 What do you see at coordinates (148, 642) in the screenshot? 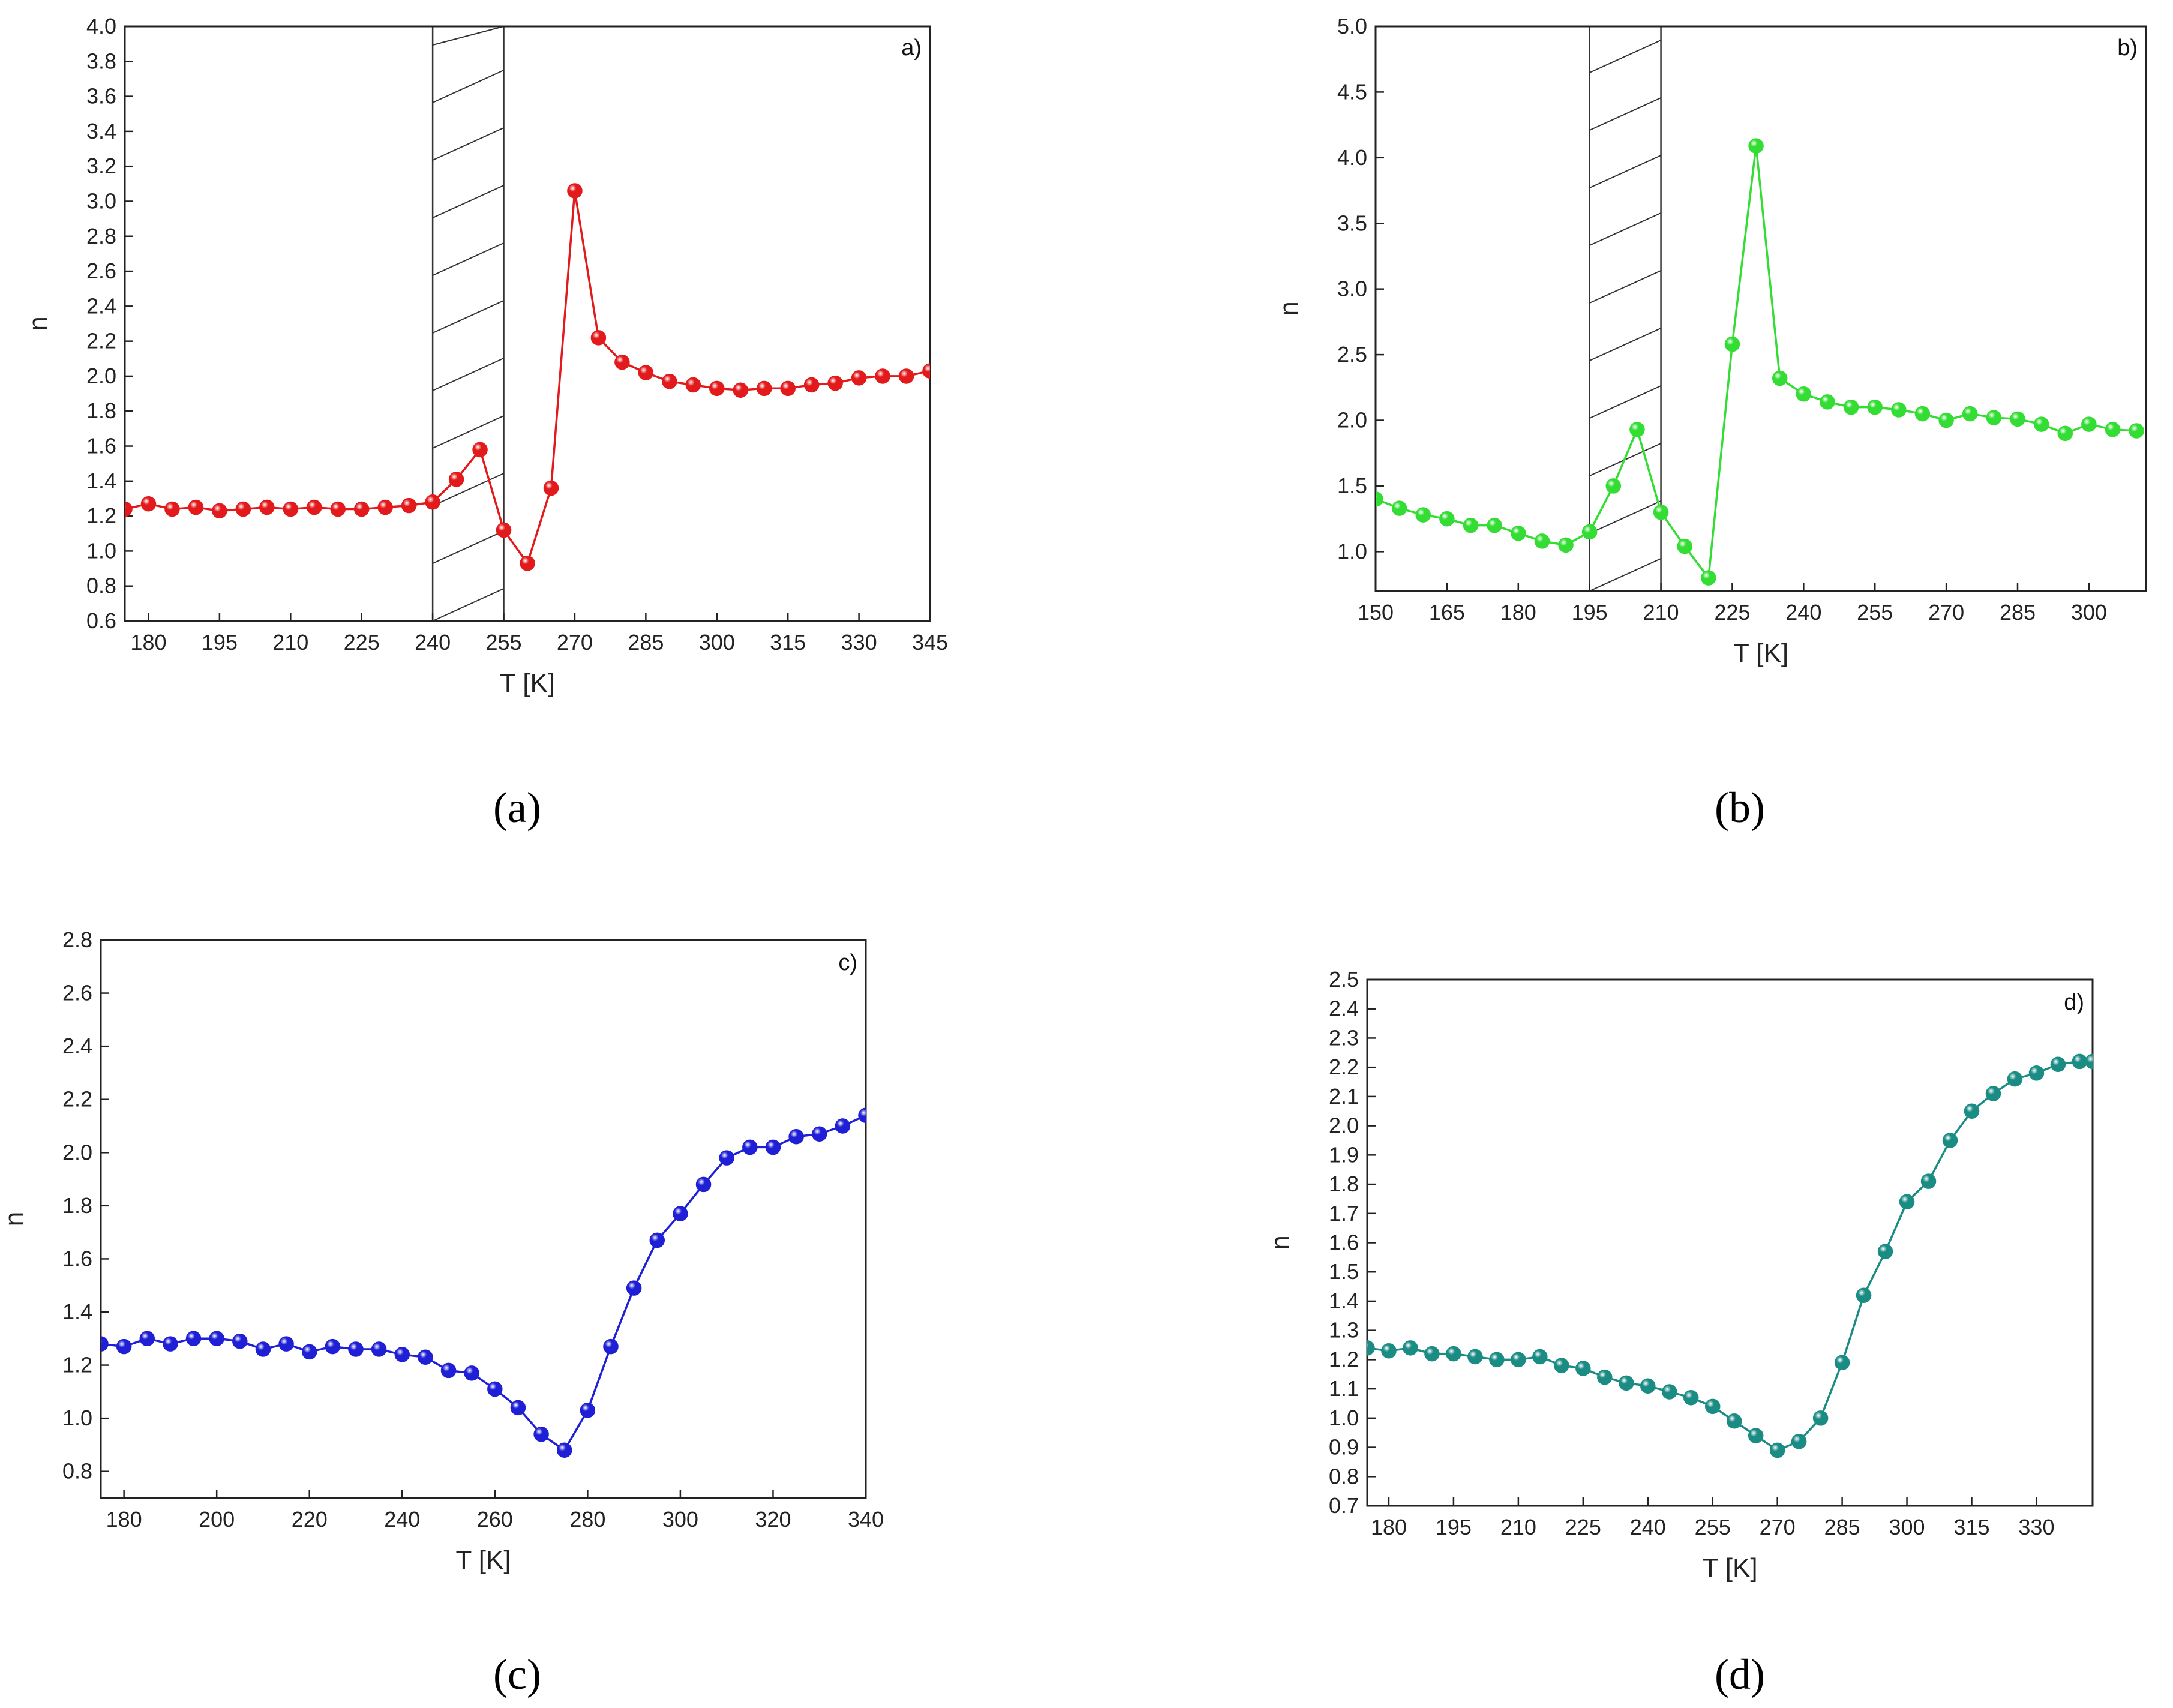
I see `x-tick-label: 180` at bounding box center [148, 642].